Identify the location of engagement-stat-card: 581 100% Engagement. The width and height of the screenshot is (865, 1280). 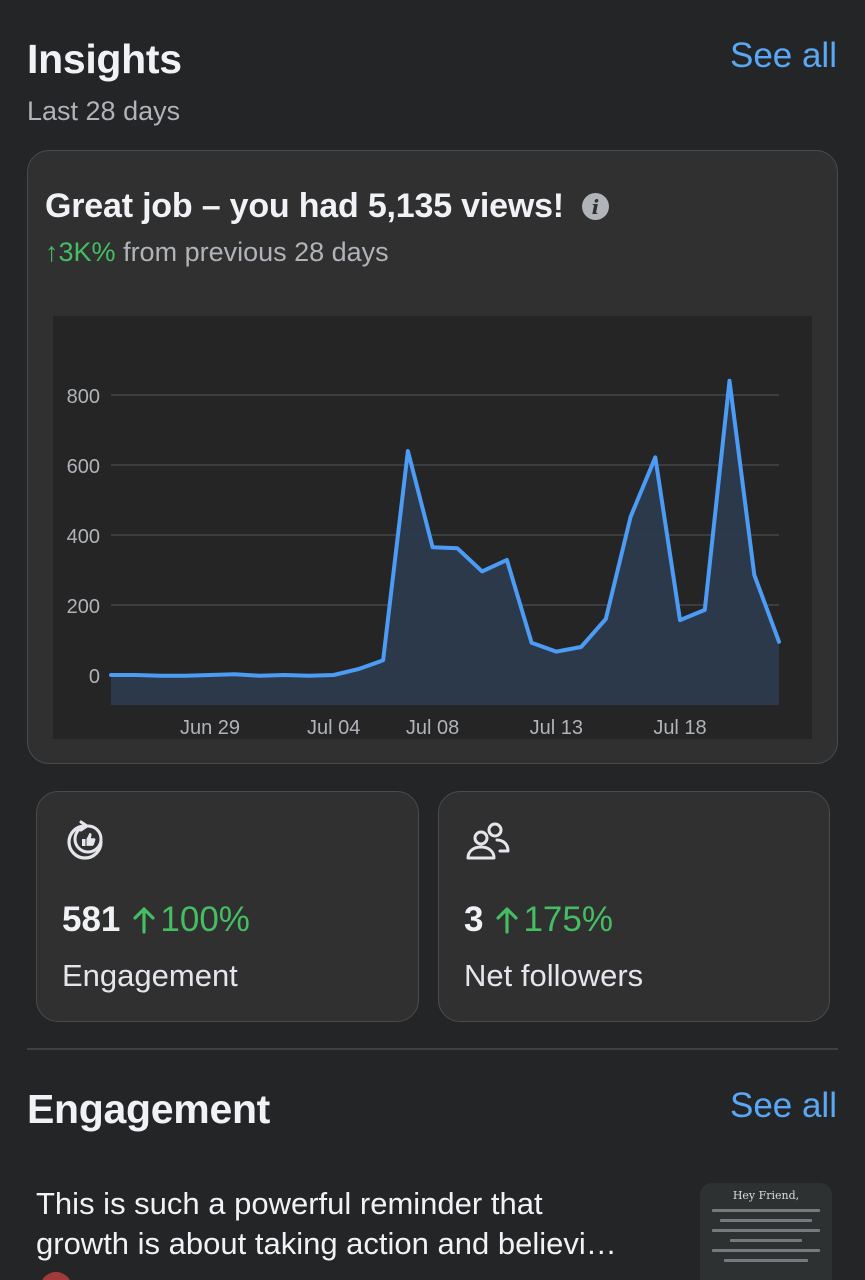
(227, 906).